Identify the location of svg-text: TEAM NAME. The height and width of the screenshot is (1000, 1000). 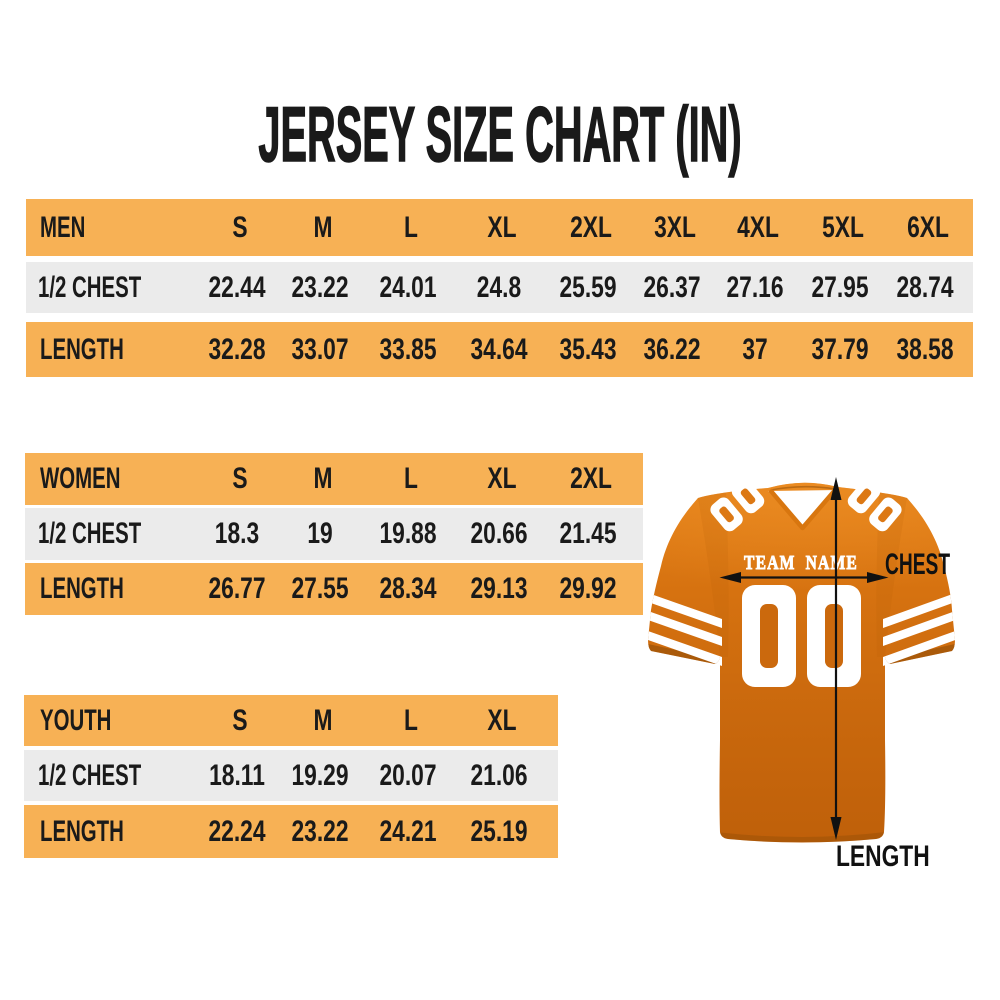
(801, 562).